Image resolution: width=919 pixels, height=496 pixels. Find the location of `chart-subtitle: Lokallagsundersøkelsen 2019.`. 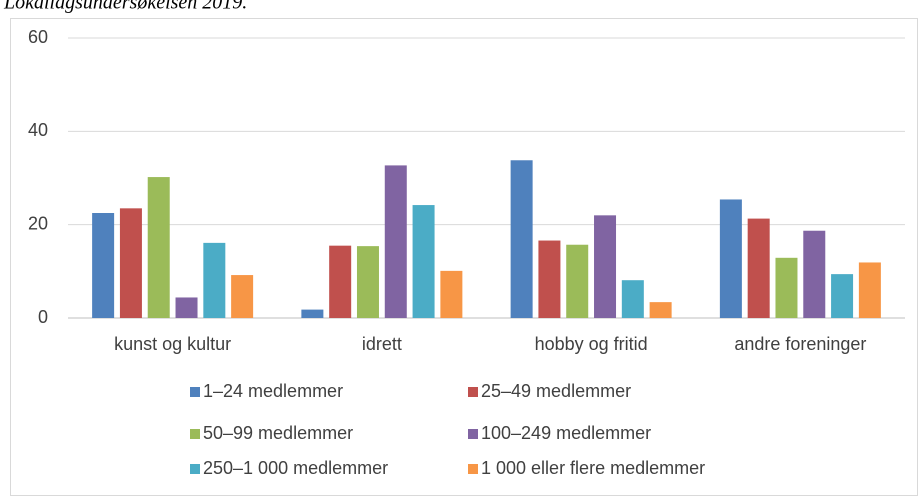

chart-subtitle: Lokallagsundersøkelsen 2019. is located at coordinates (125, 7).